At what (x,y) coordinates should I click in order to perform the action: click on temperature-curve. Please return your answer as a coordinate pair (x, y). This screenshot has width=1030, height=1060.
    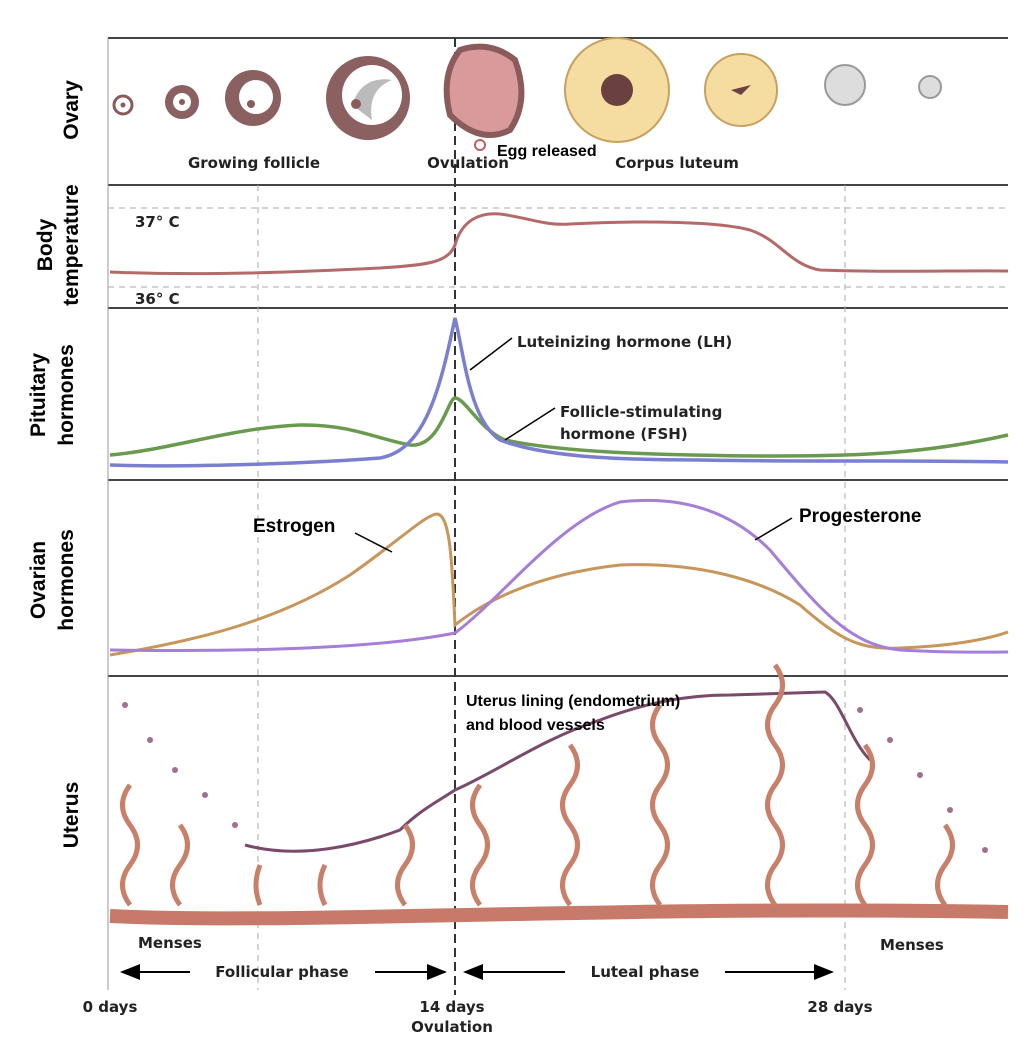
    Looking at the image, I should click on (559, 244).